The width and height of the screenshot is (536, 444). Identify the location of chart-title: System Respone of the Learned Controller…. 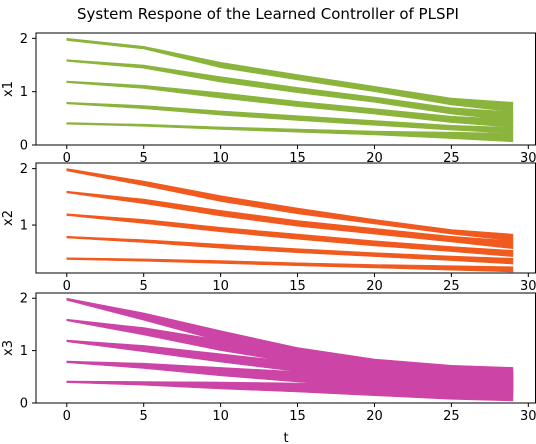
(268, 14).